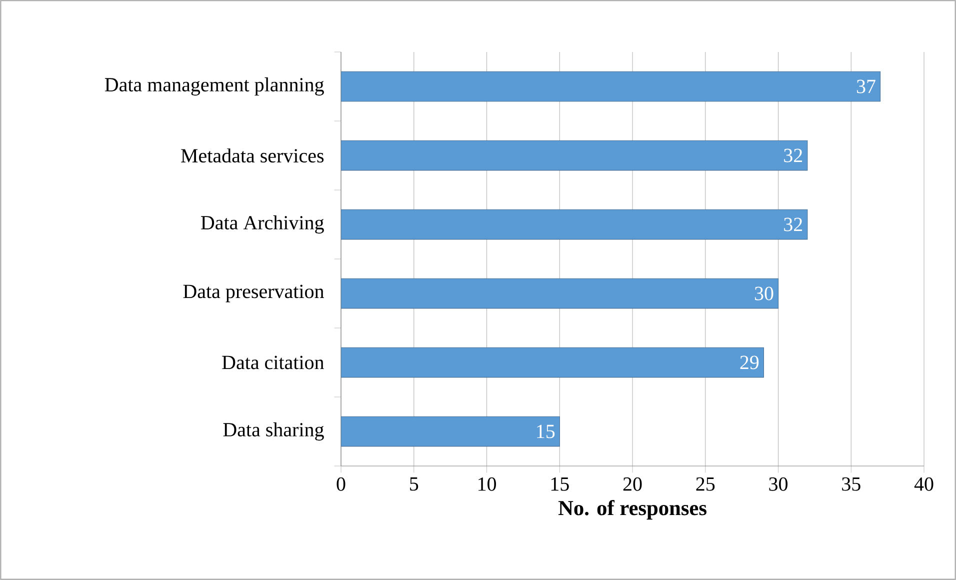 The width and height of the screenshot is (956, 580). Describe the element at coordinates (252, 155) in the screenshot. I see `y-tick-label: Metadata services` at that location.